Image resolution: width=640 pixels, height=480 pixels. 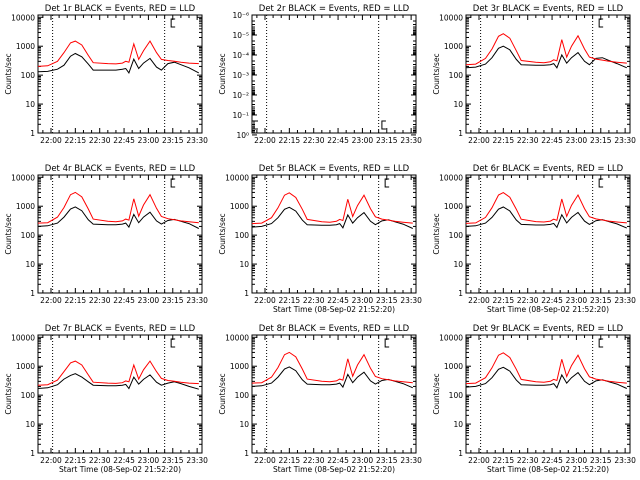 What do you see at coordinates (548, 329) in the screenshot?
I see `panel-title: Det 9r BLACK = Events, RED = LLD` at bounding box center [548, 329].